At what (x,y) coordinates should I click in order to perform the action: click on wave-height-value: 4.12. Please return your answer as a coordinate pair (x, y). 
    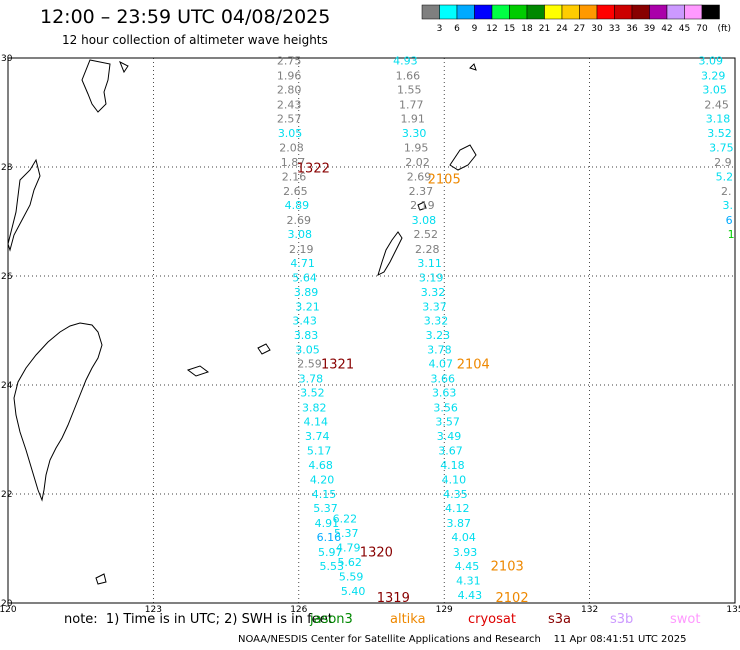
    Looking at the image, I should click on (457, 508).